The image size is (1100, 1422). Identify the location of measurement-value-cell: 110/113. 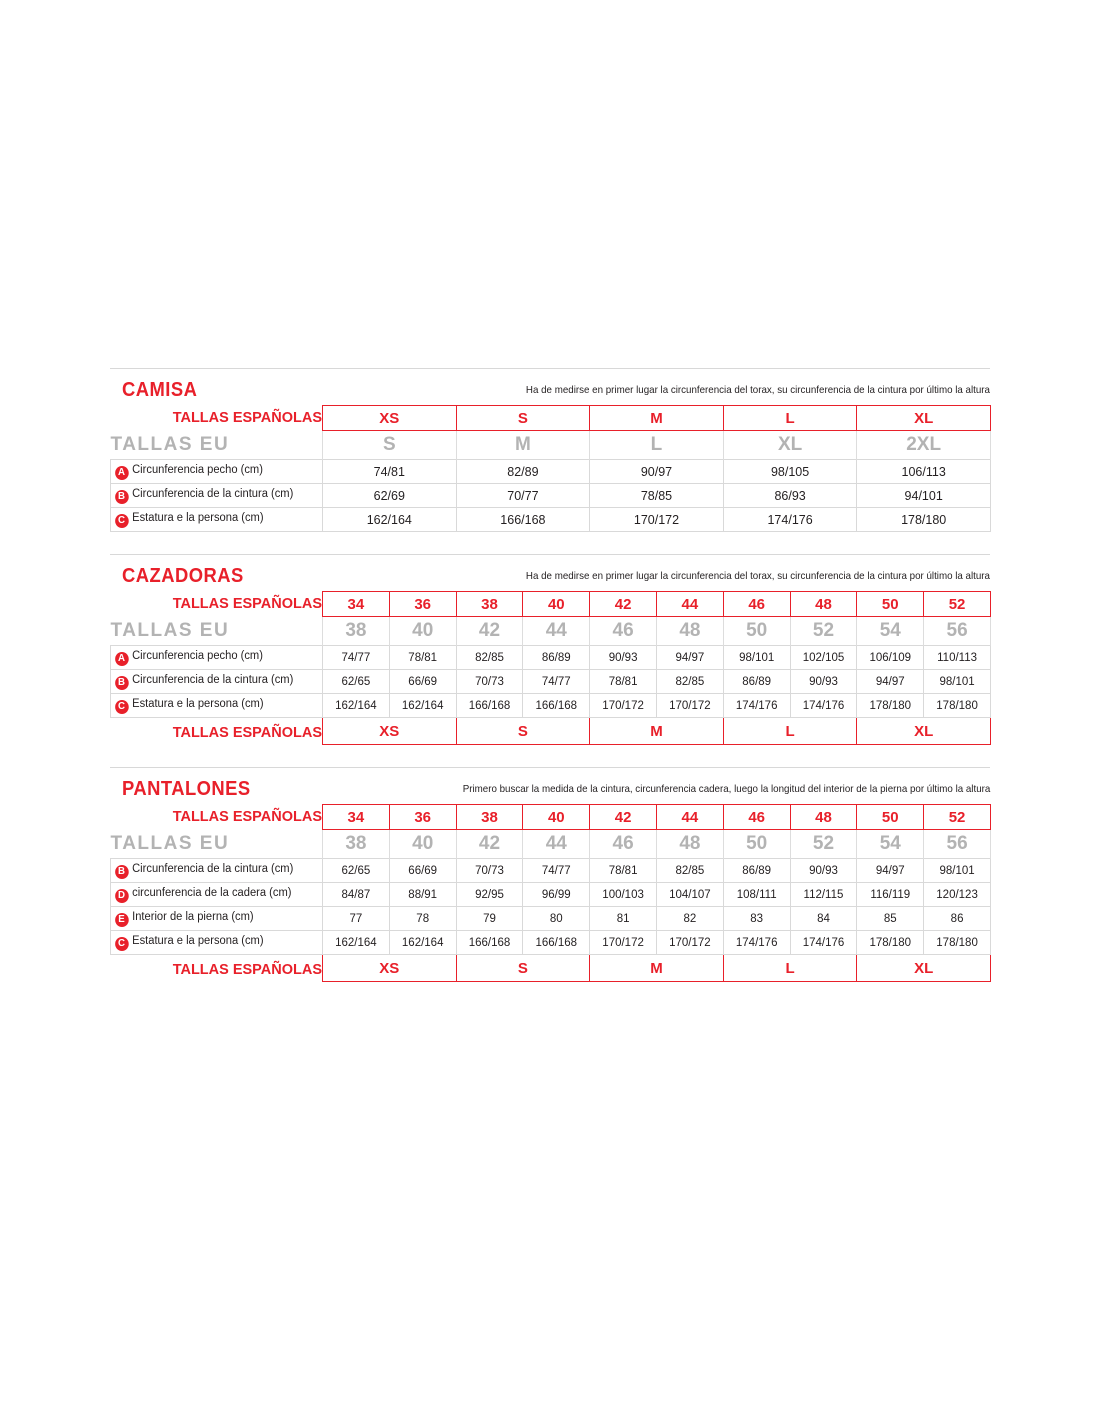
(957, 657).